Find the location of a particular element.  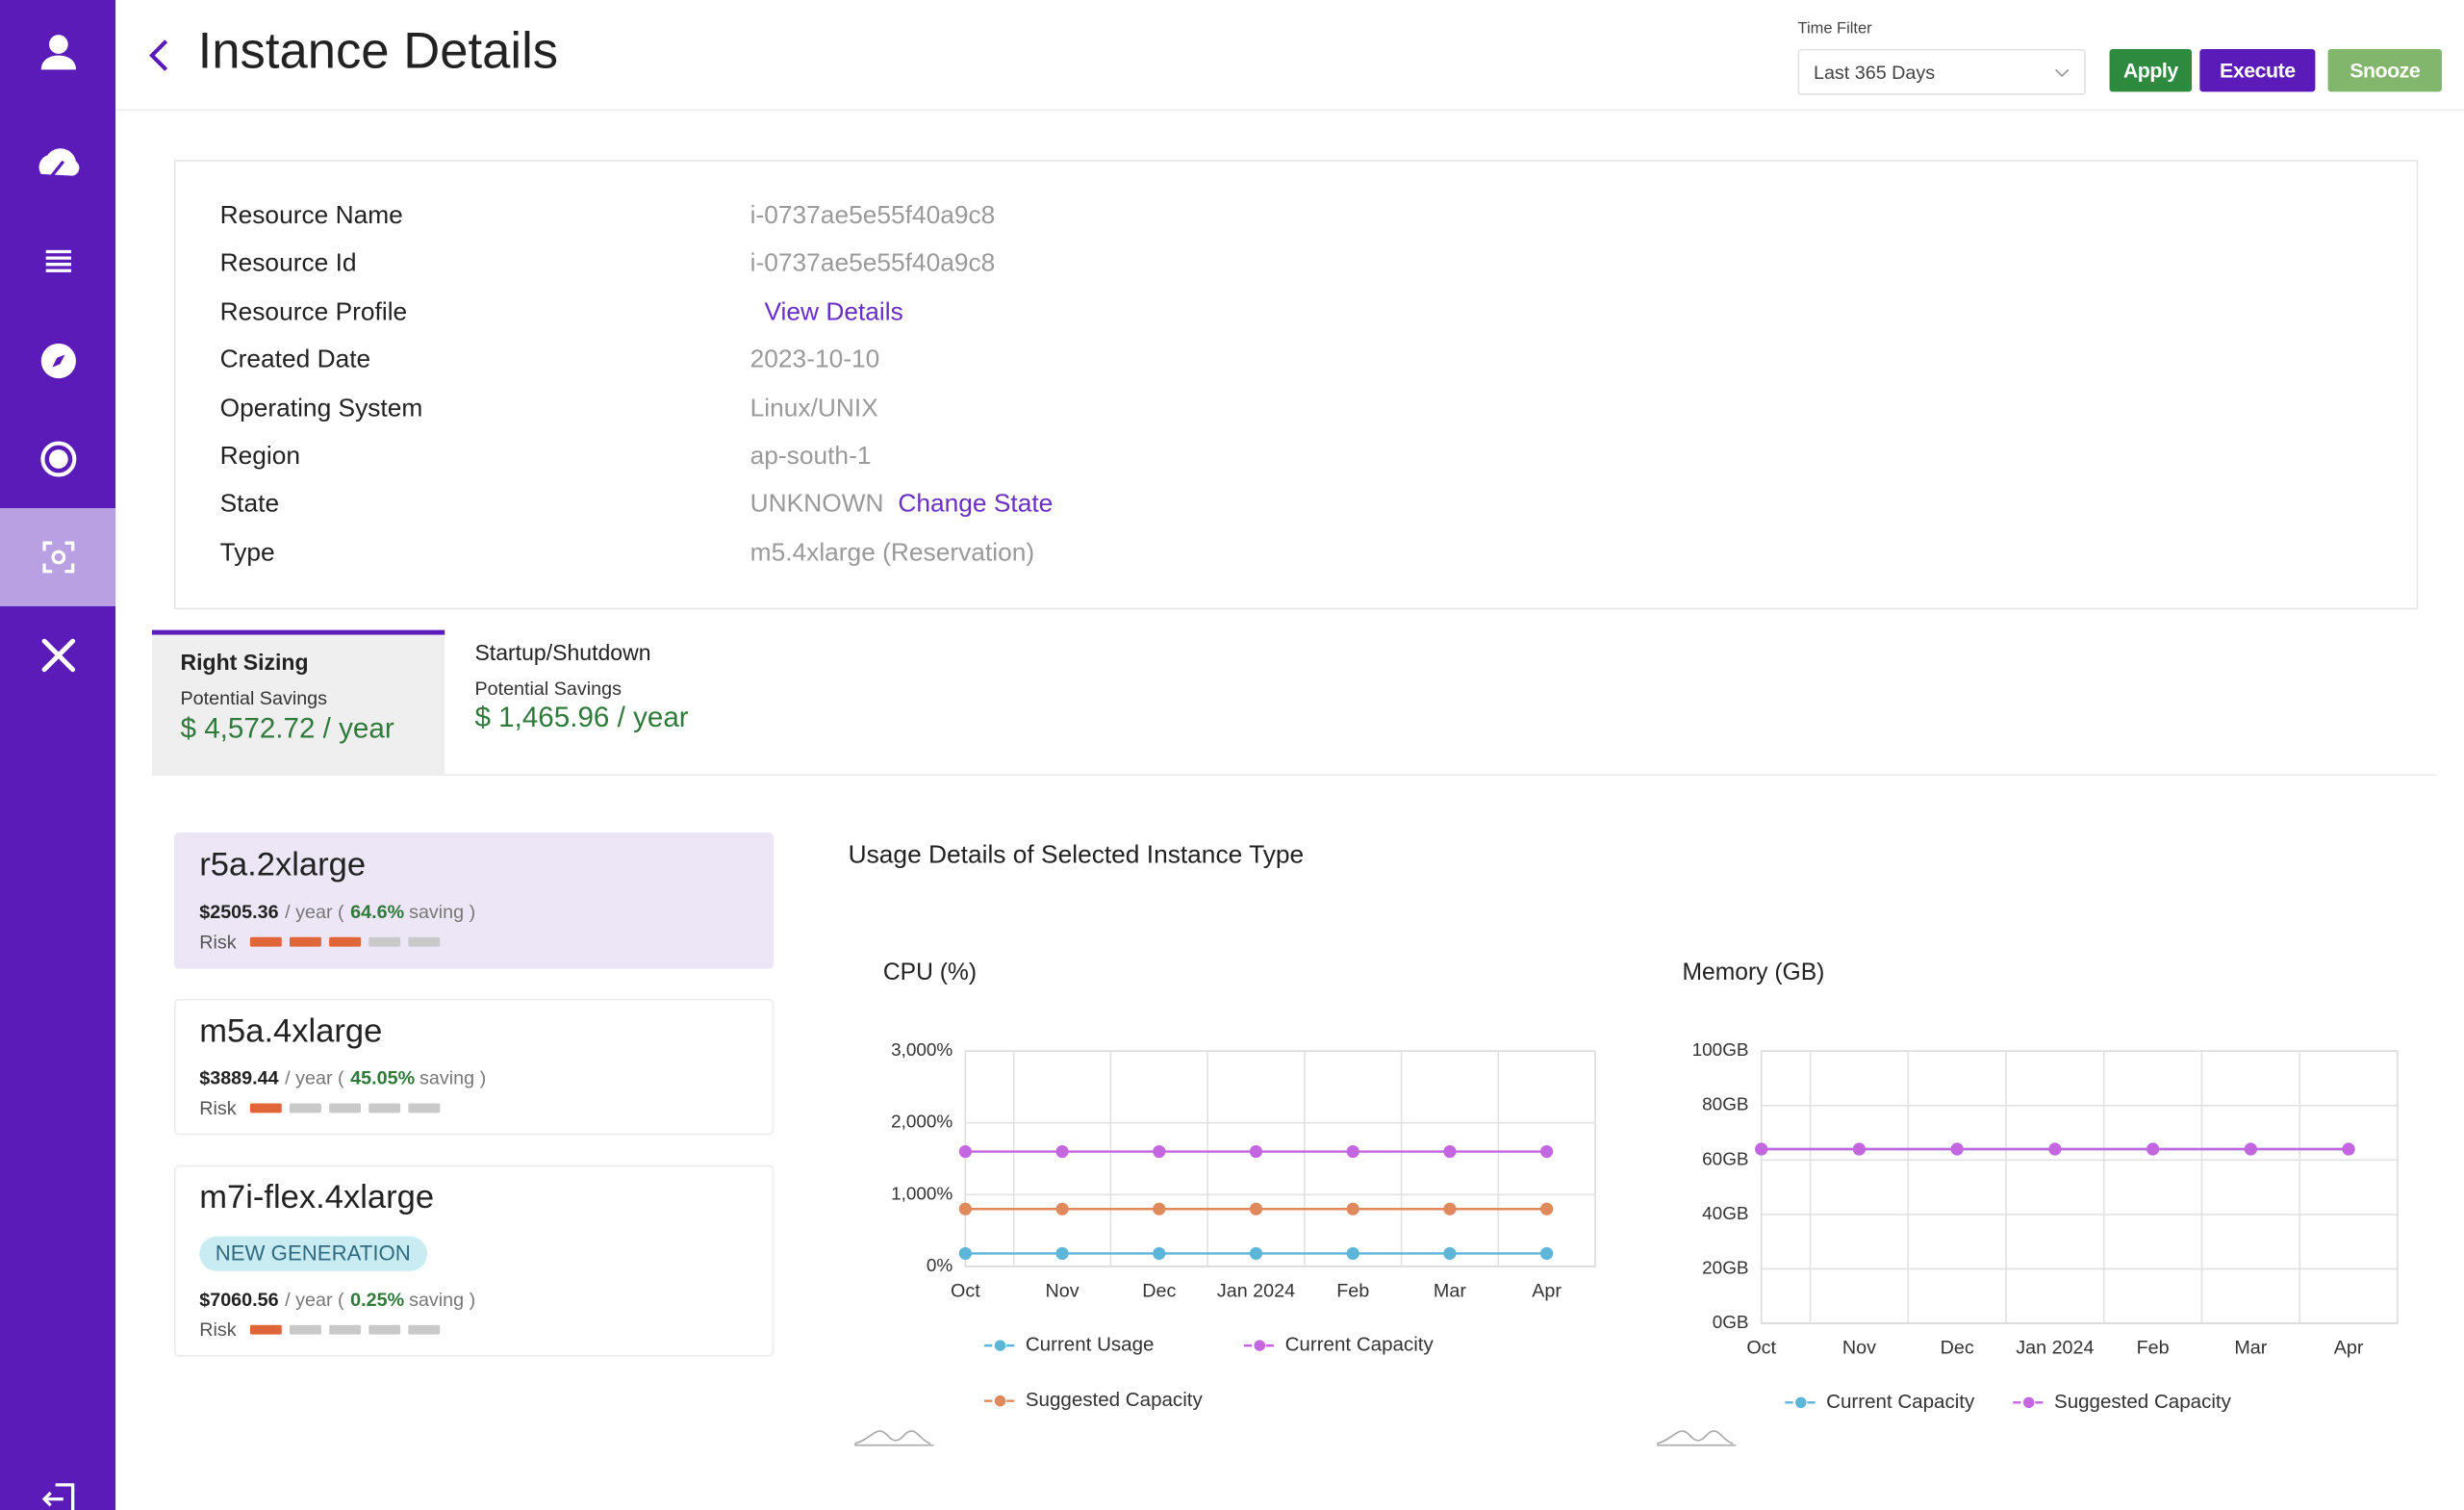

legend-label: Current Capacity is located at coordinates (1900, 1402).